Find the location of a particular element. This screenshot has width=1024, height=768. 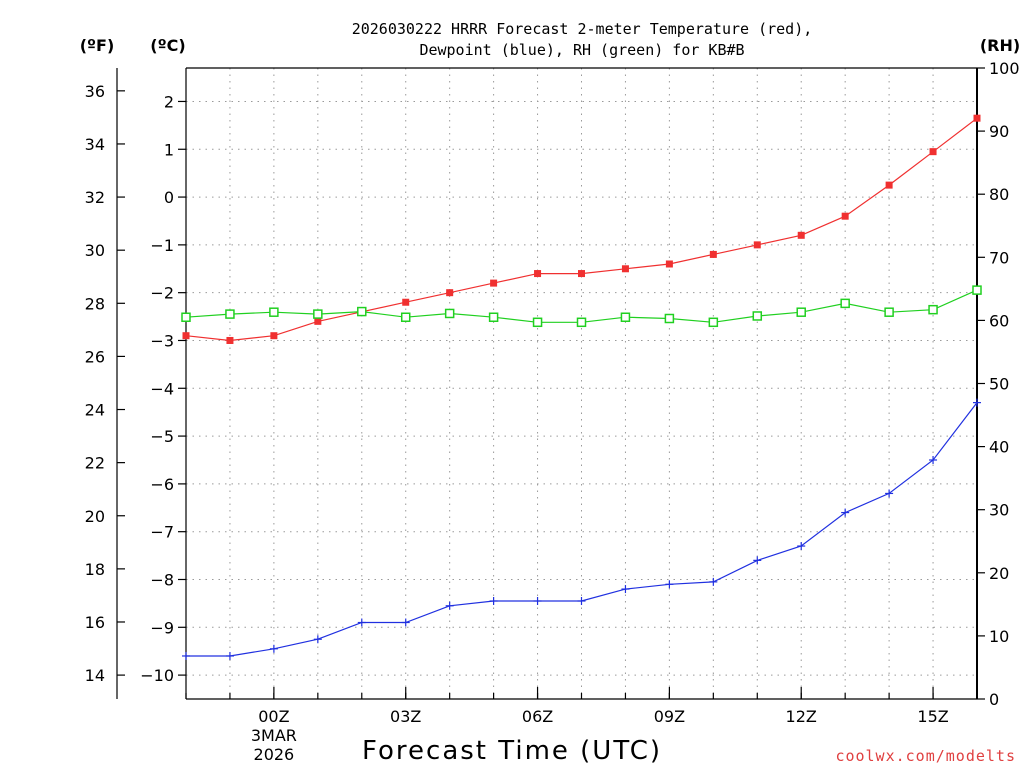

fahrenheit-tick-label: 34 is located at coordinates (95, 144).